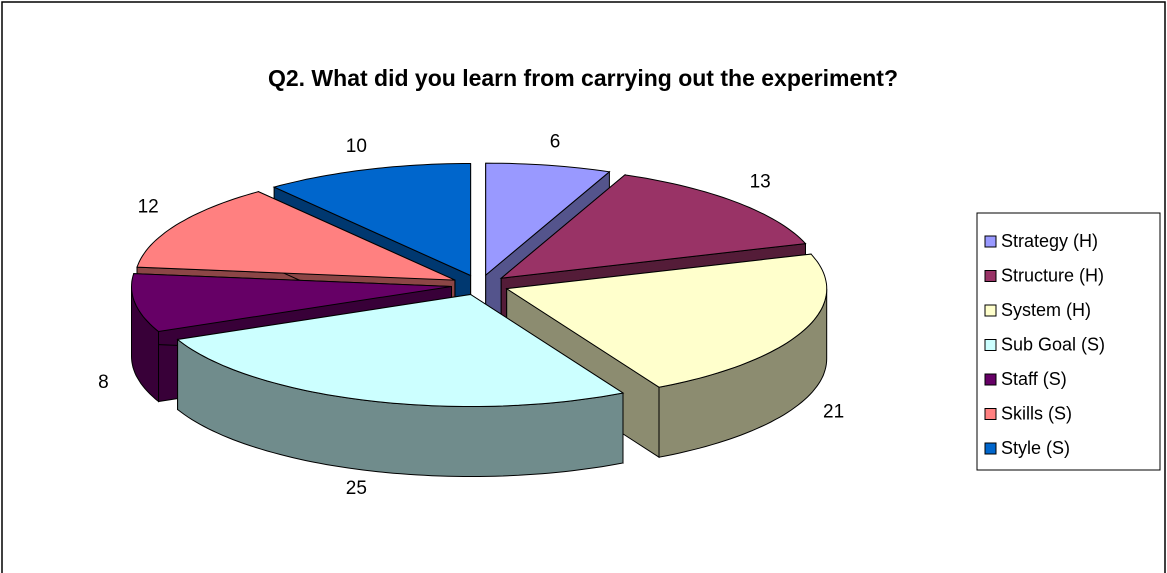 Image resolution: width=1167 pixels, height=573 pixels. What do you see at coordinates (1034, 379) in the screenshot?
I see `legend-label: Staff (S)` at bounding box center [1034, 379].